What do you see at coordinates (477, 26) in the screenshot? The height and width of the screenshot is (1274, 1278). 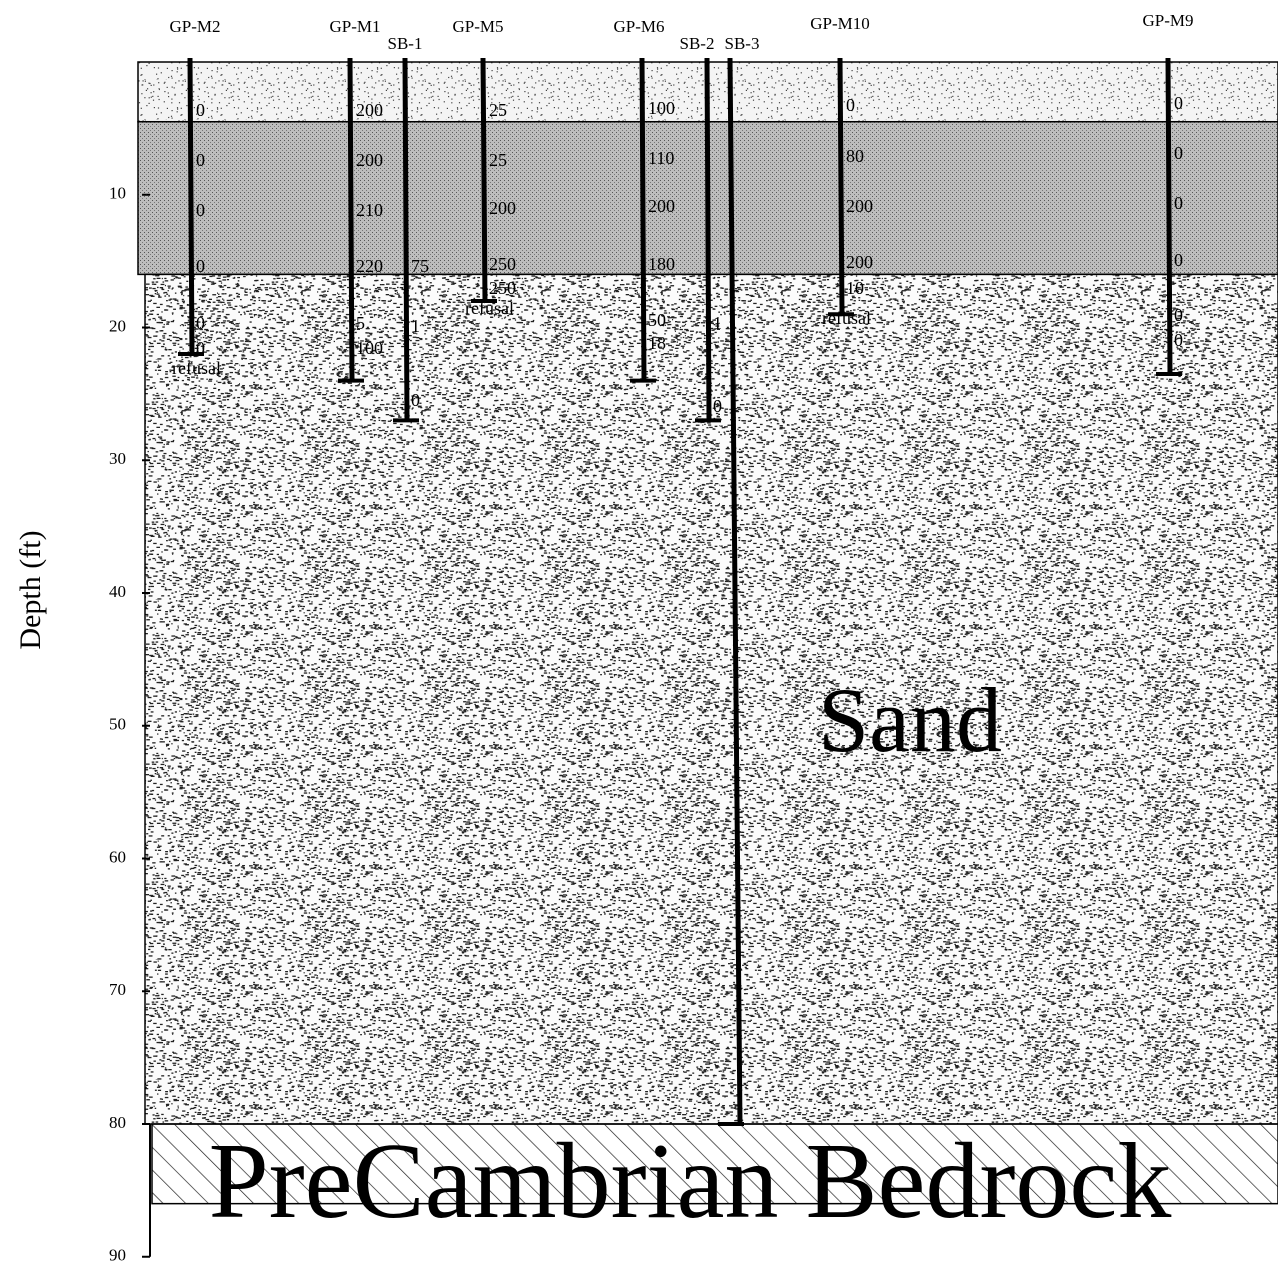 I see `boring-name: GP-M5` at bounding box center [477, 26].